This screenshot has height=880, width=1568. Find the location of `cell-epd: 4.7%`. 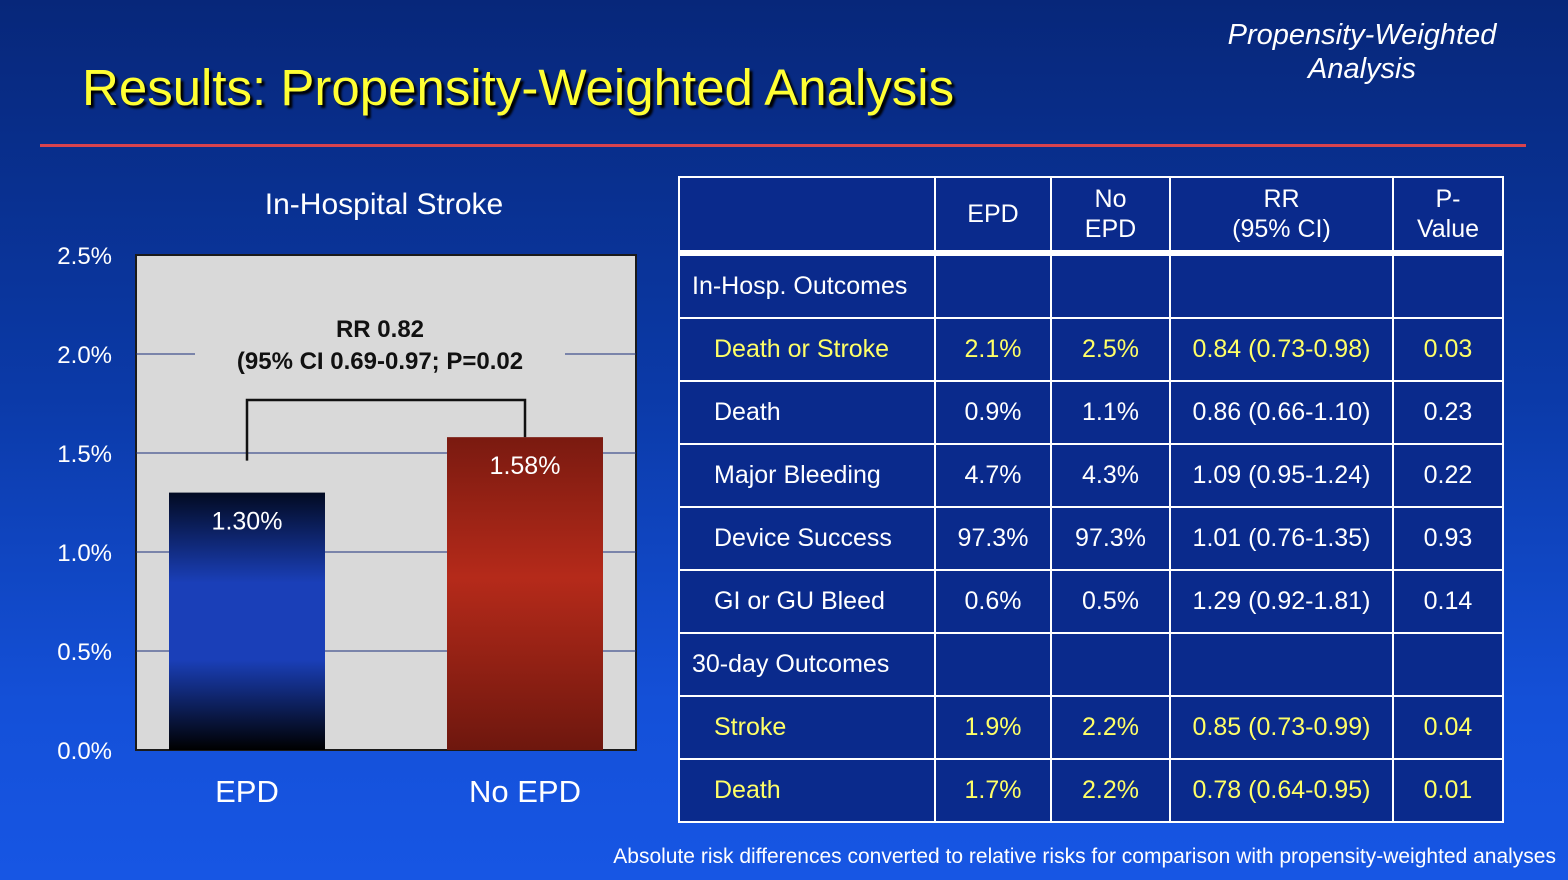

cell-epd: 4.7% is located at coordinates (993, 475).